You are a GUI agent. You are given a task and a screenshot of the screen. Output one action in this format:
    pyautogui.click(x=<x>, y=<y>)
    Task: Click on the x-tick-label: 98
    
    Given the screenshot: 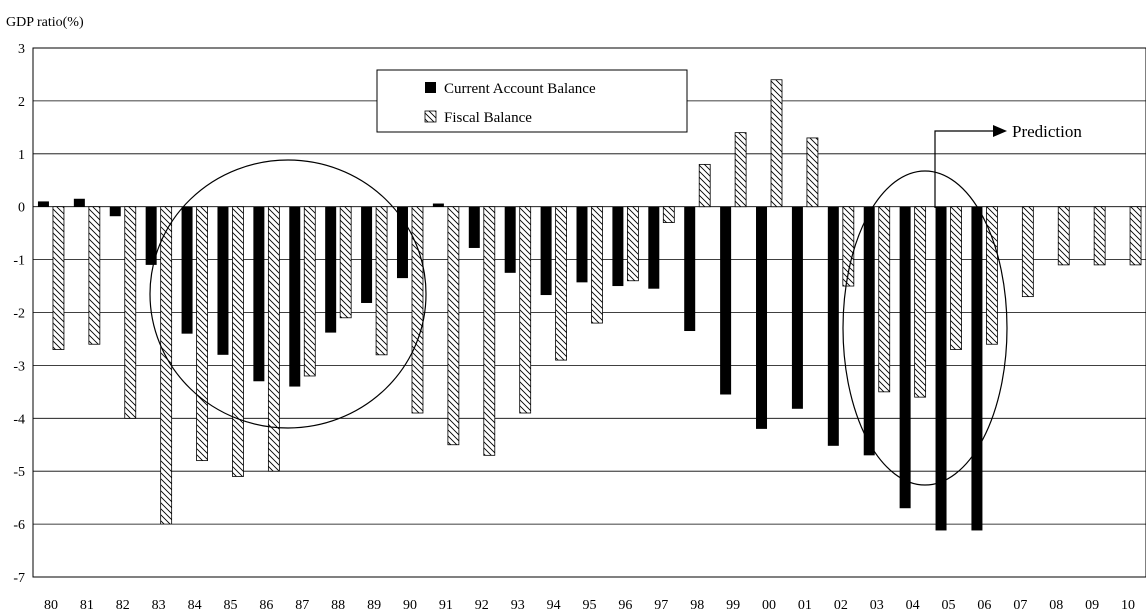 What is the action you would take?
    pyautogui.click(x=697, y=605)
    